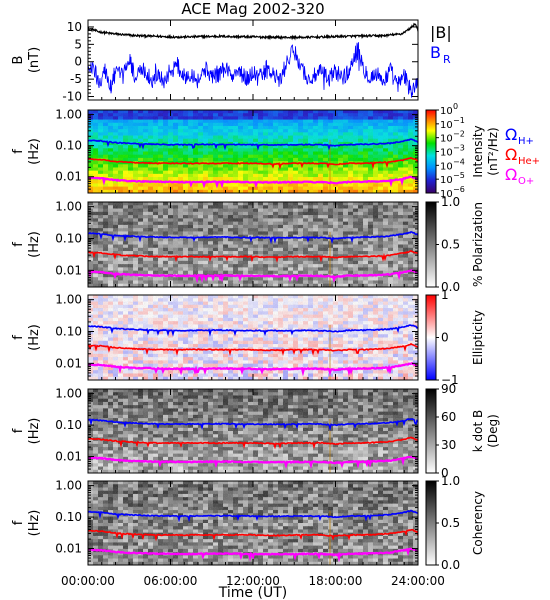 This screenshot has height=600, width=550. What do you see at coordinates (435, 52) in the screenshot?
I see `legend-br: B` at bounding box center [435, 52].